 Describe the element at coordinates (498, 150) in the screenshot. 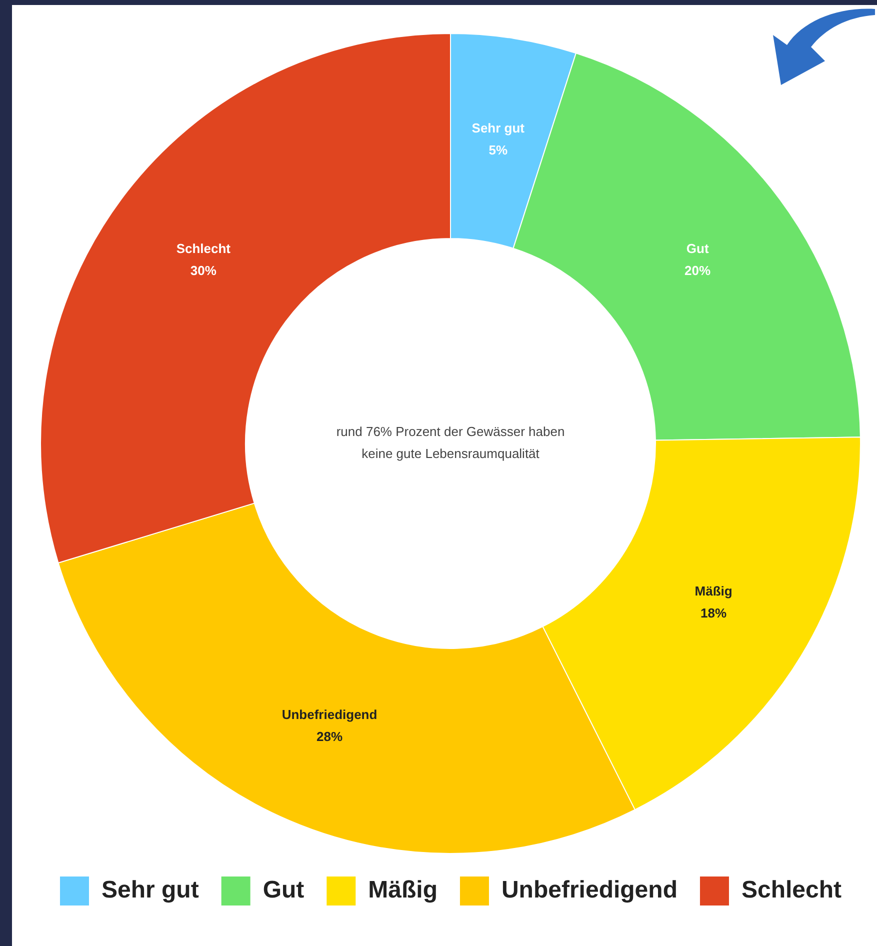

I see `data-label: 5%` at that location.